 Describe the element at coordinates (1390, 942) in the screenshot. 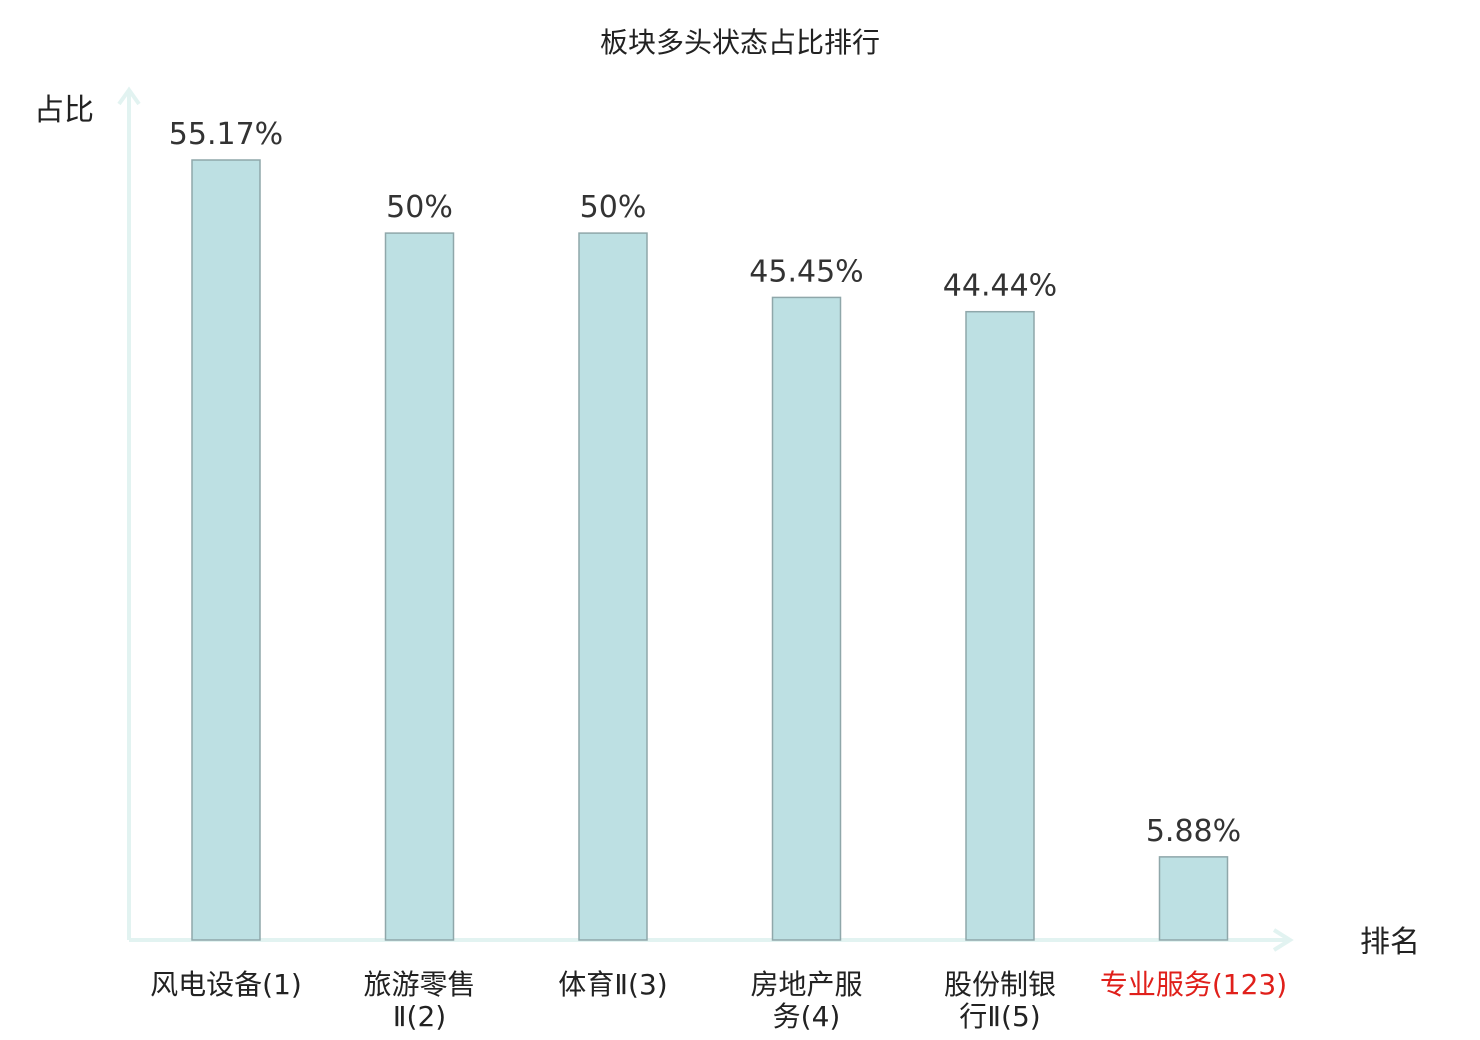

I see `x-axis-label: 排名` at that location.